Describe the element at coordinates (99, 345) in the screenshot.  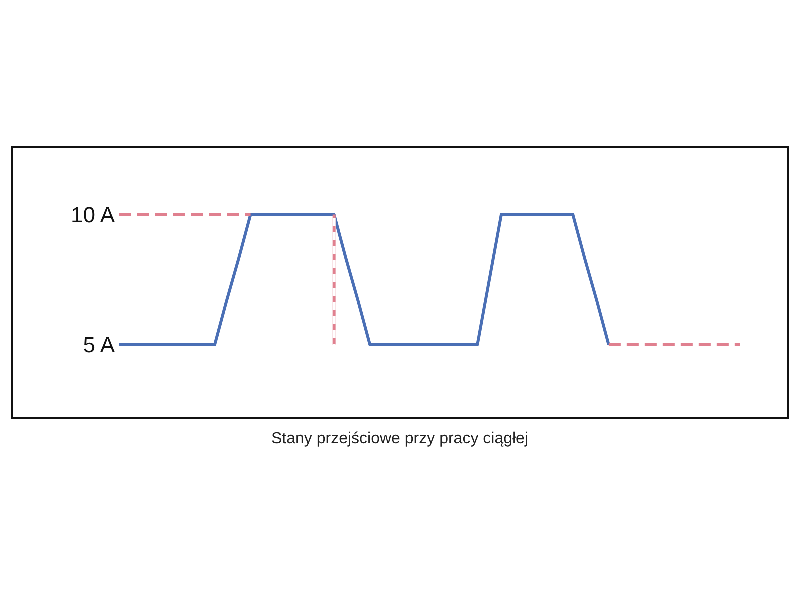
I see `y-tick-label: 5 A` at that location.